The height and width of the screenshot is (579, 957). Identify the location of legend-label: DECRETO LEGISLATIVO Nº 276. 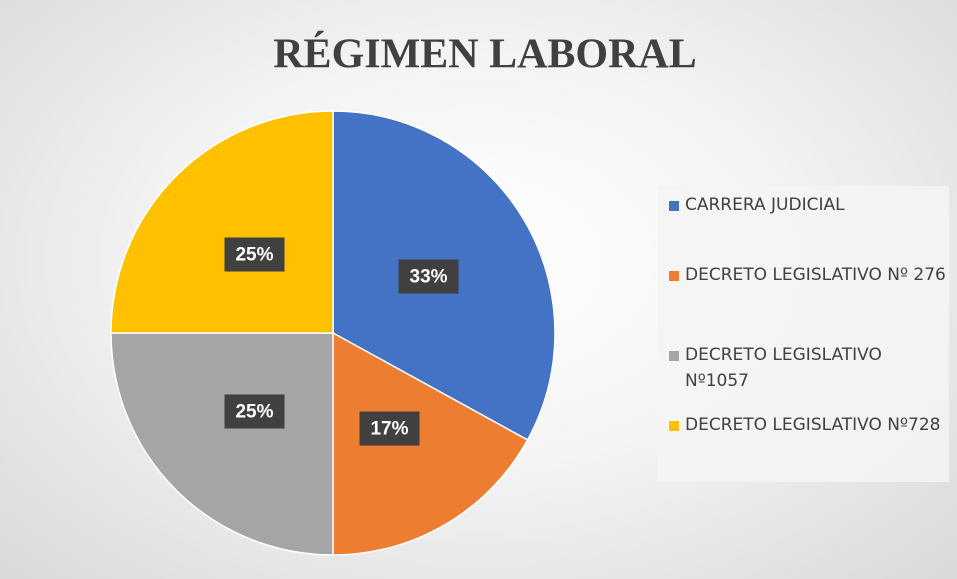
(815, 275).